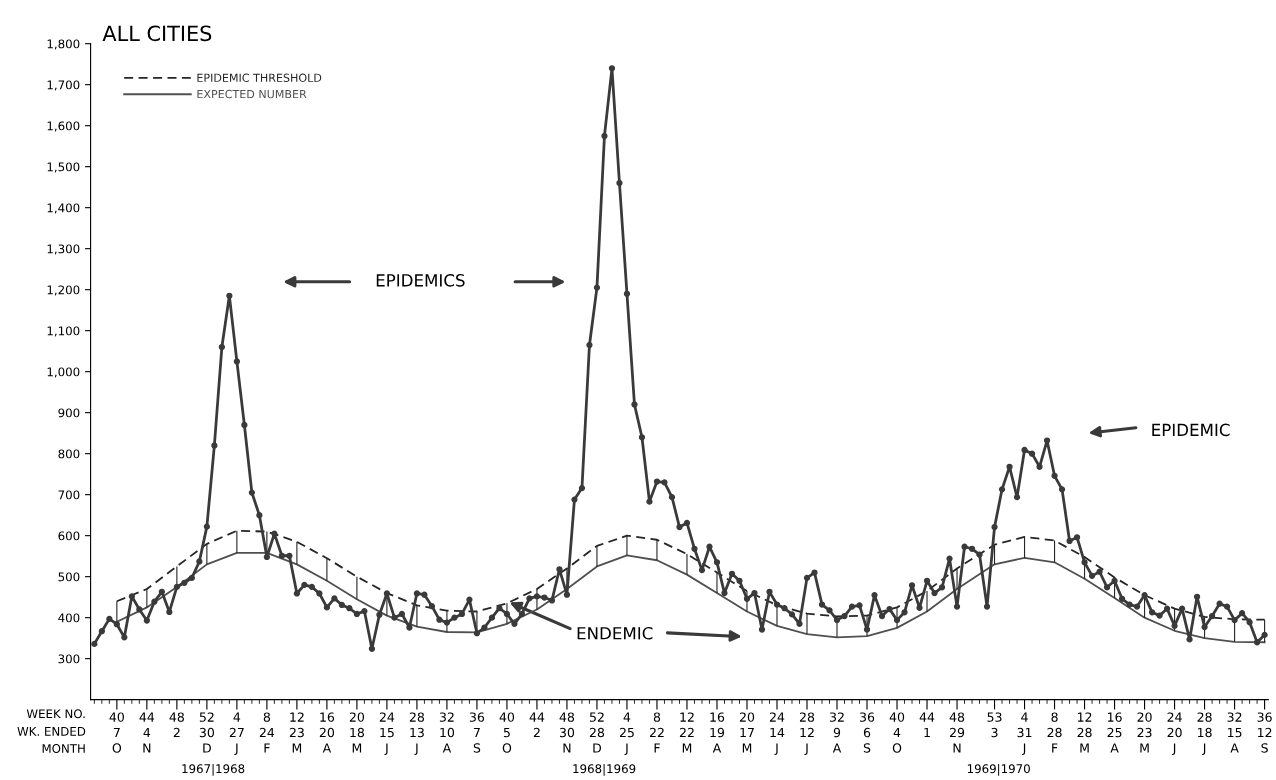  What do you see at coordinates (63, 748) in the screenshot?
I see `text: MONTH` at bounding box center [63, 748].